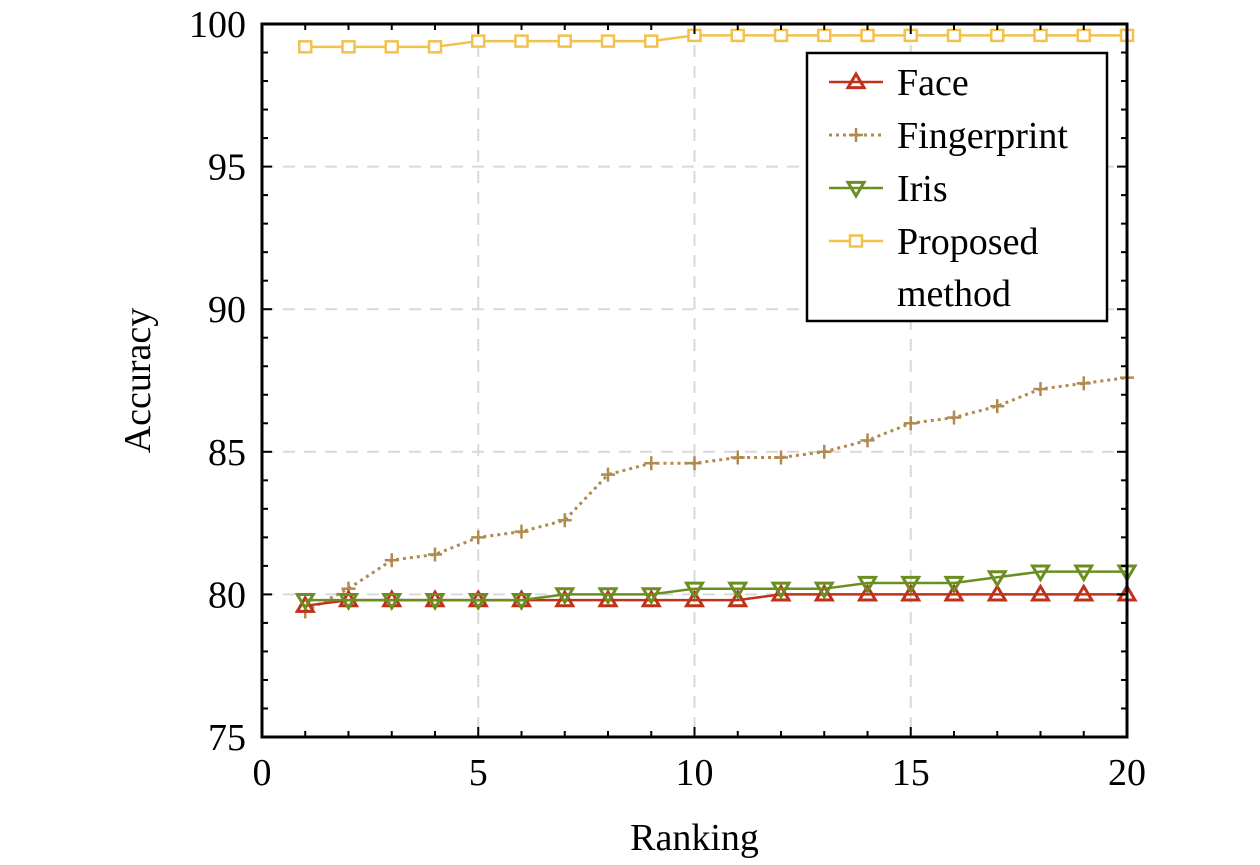 This screenshot has width=1260, height=865. I want to click on y-tick-label: 85, so click(227, 453).